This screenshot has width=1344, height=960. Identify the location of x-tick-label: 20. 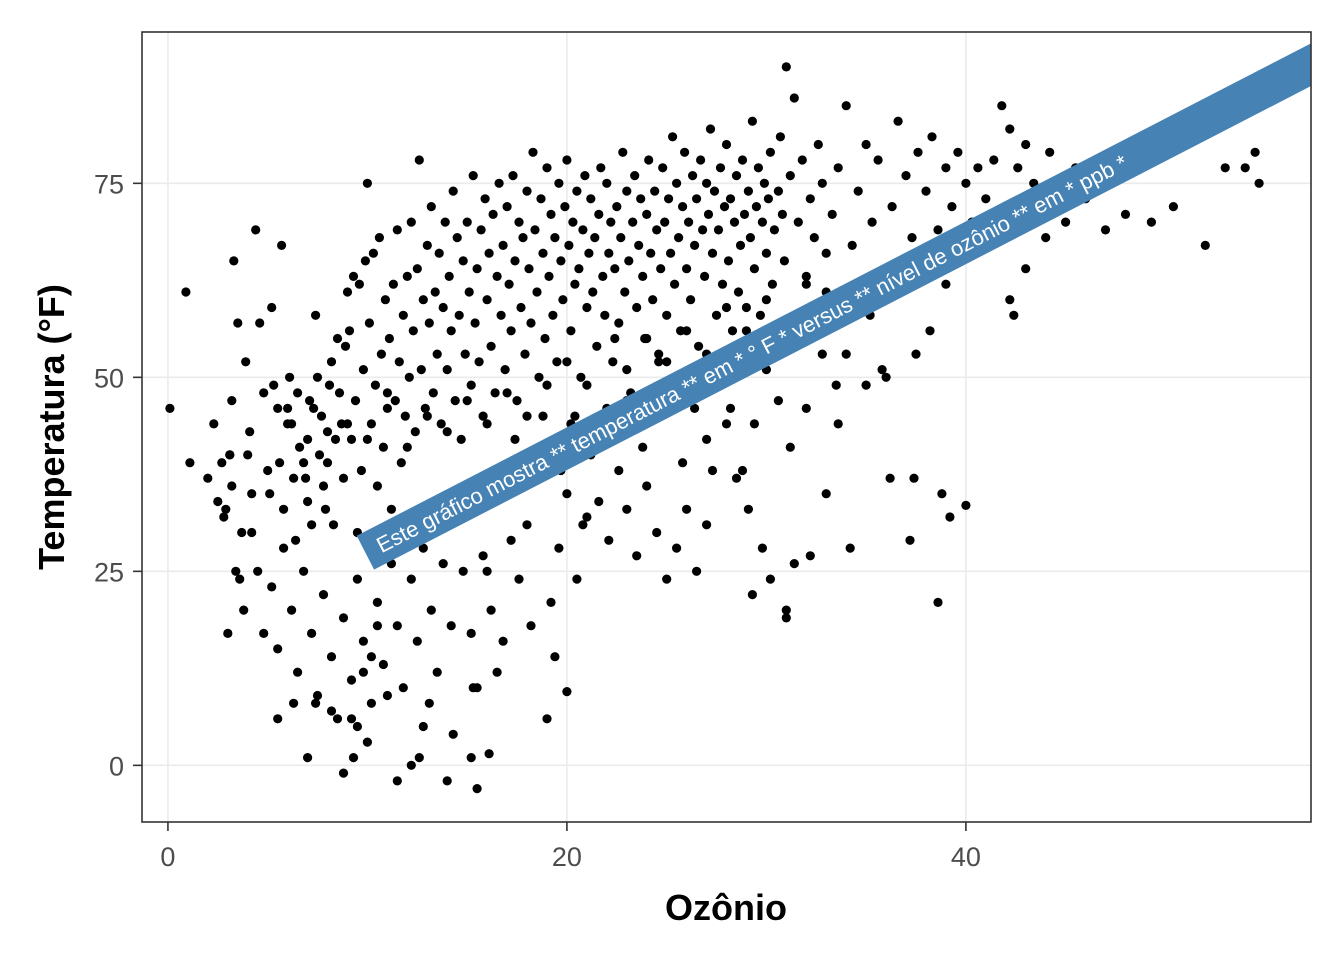
(567, 857).